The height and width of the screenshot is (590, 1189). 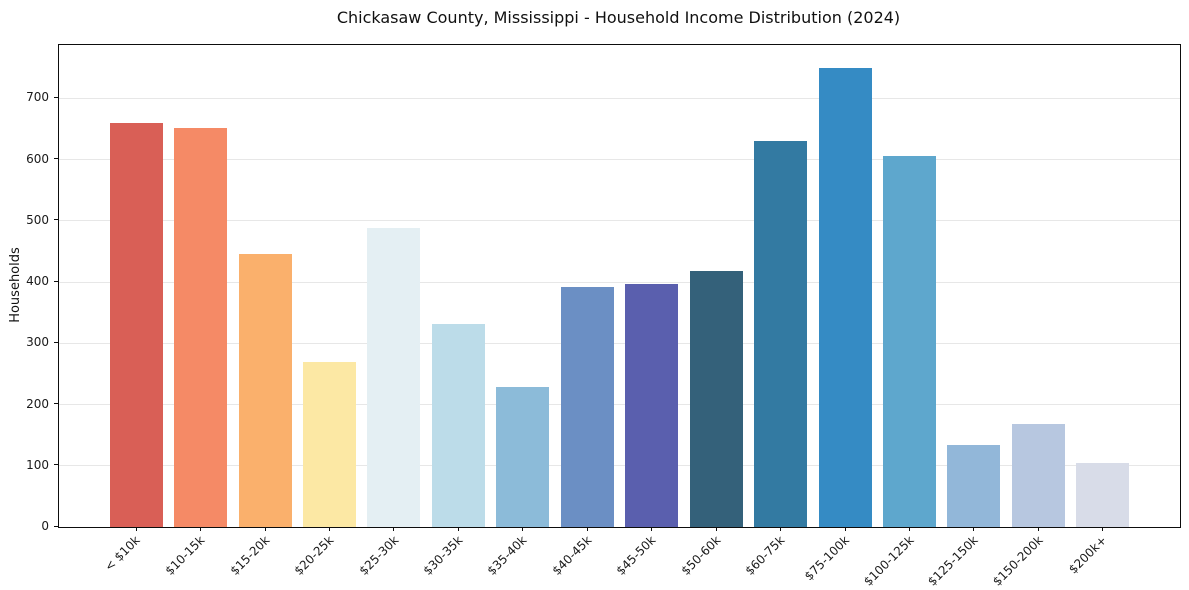 What do you see at coordinates (37, 219) in the screenshot?
I see `y-tick-label: 500` at bounding box center [37, 219].